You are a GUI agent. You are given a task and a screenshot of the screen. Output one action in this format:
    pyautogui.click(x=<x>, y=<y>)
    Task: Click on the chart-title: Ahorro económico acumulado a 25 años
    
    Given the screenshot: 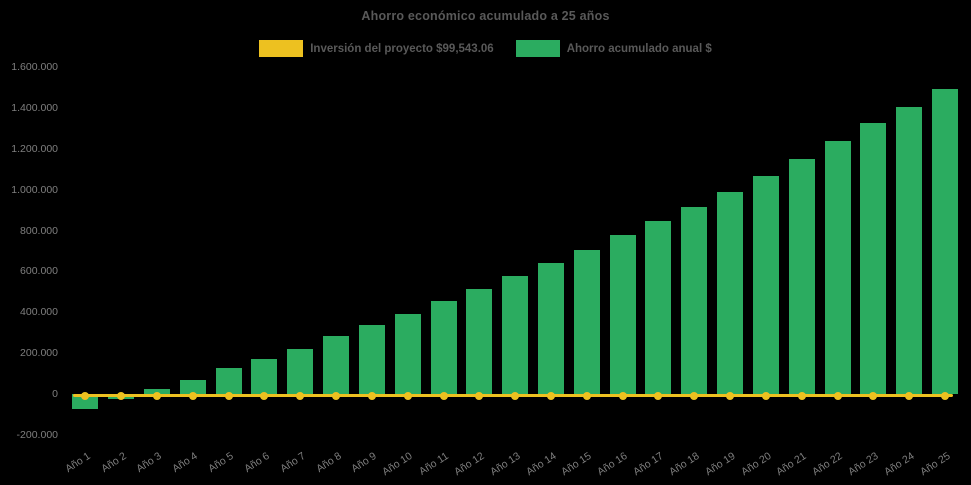 What is the action you would take?
    pyautogui.click(x=485, y=16)
    